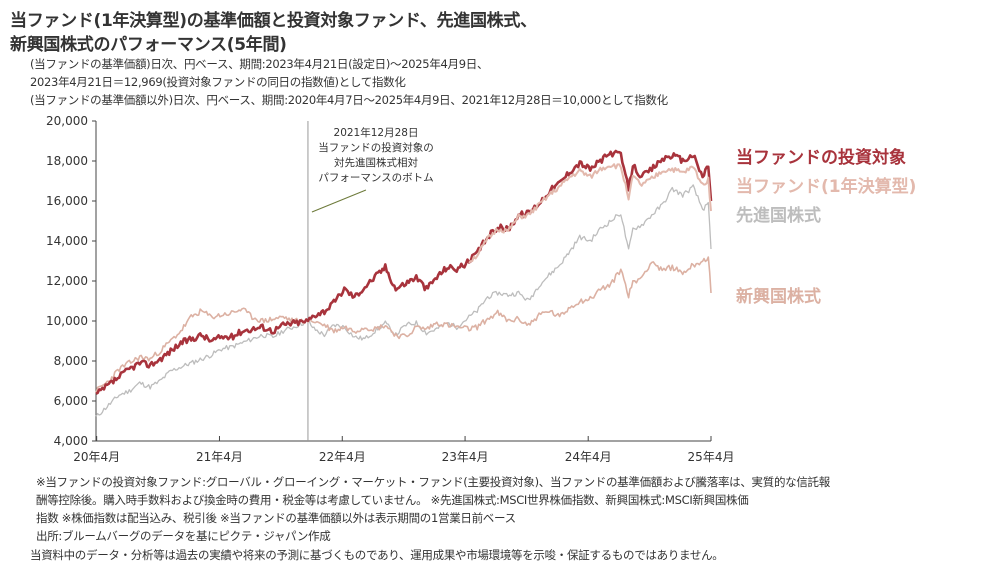 The width and height of the screenshot is (984, 576). I want to click on y-tick-label: 10,000, so click(67, 321).